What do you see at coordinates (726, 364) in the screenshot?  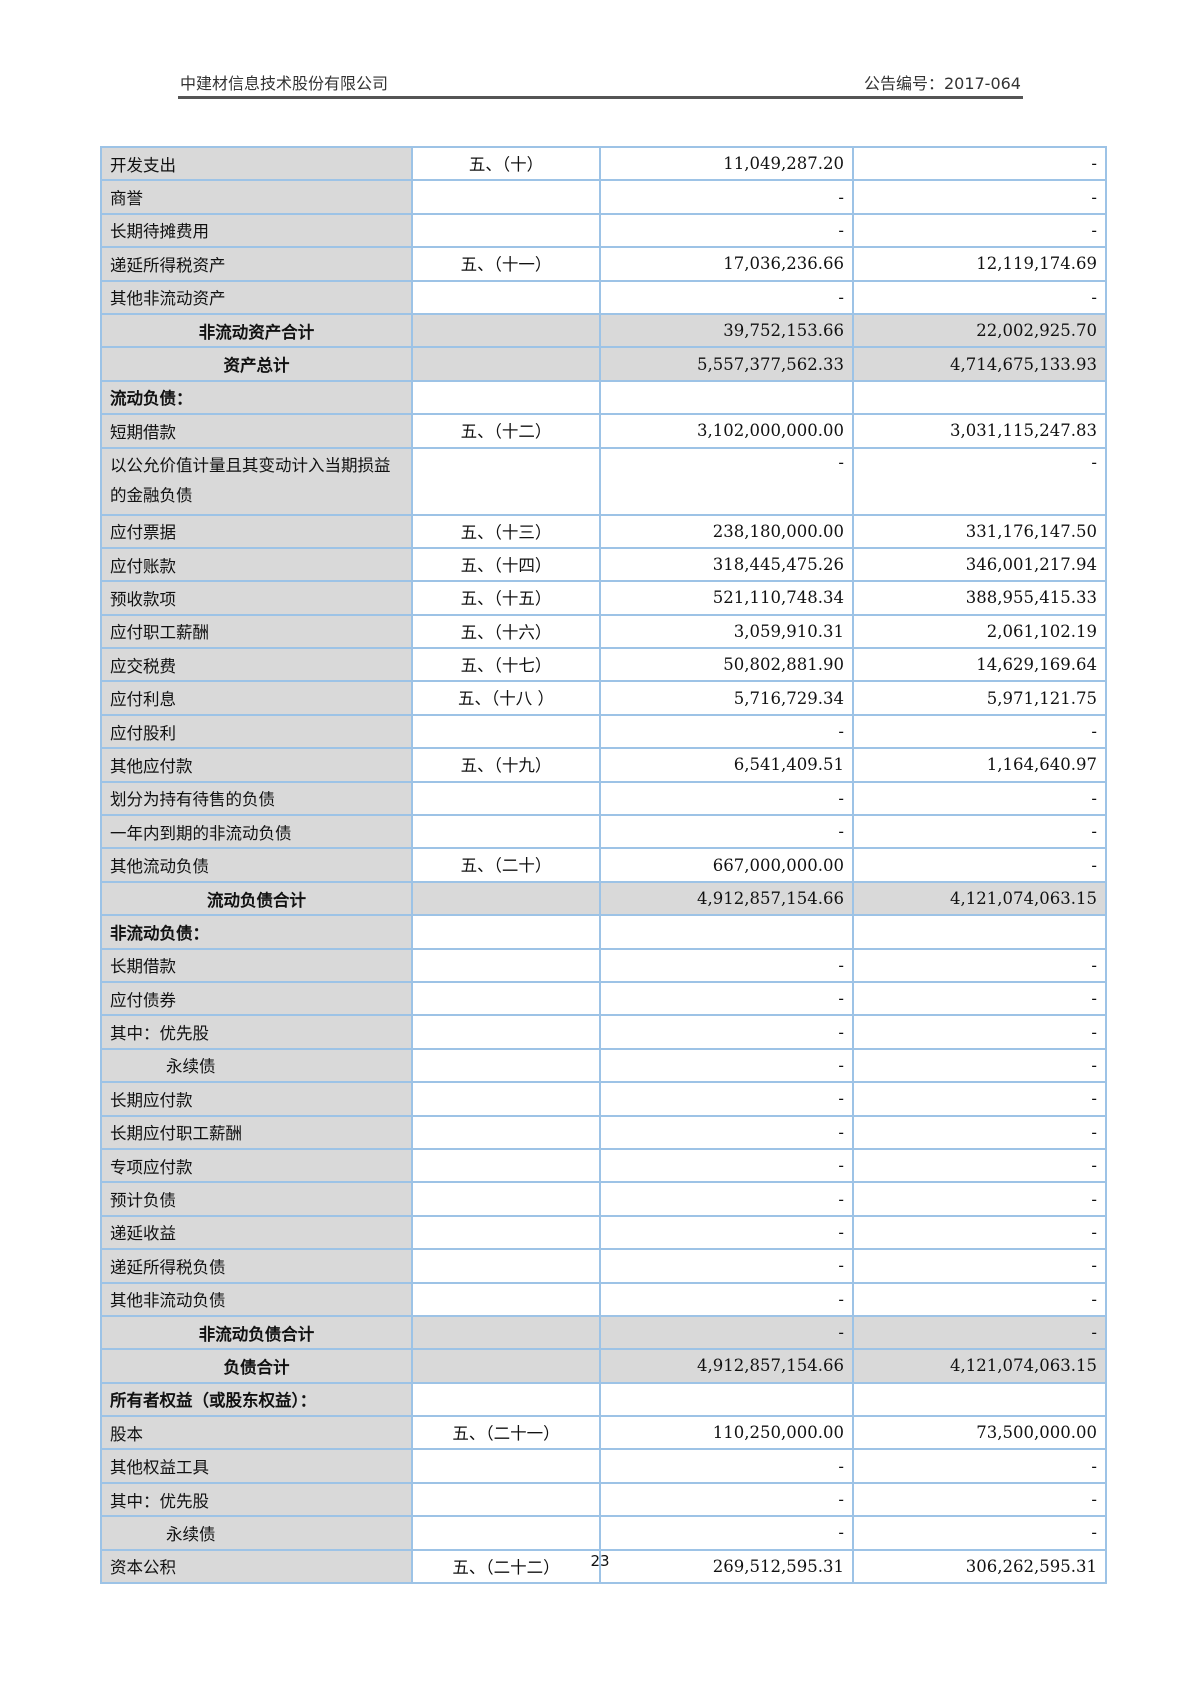 I see `current-period-value: 5,557,377,562.33` at bounding box center [726, 364].